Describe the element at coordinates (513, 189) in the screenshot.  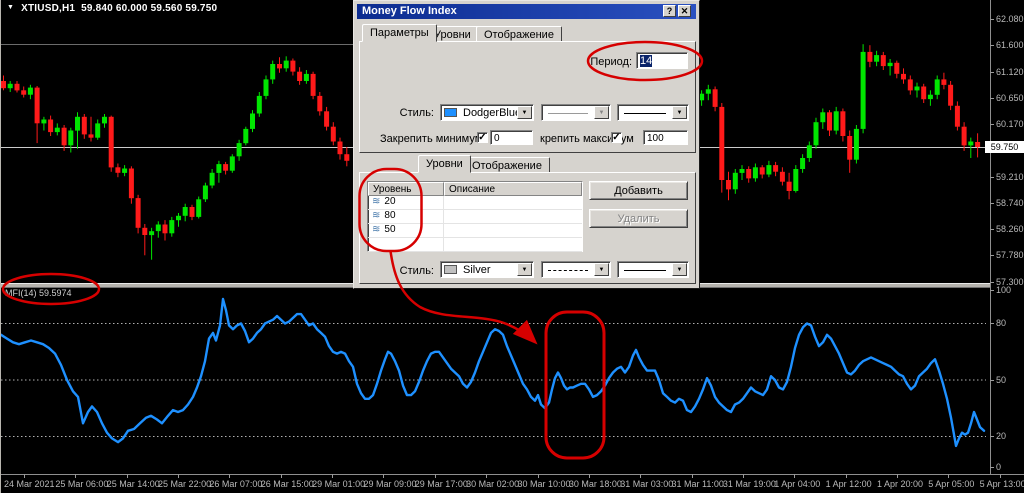
I see `column-header-description: Описание` at that location.